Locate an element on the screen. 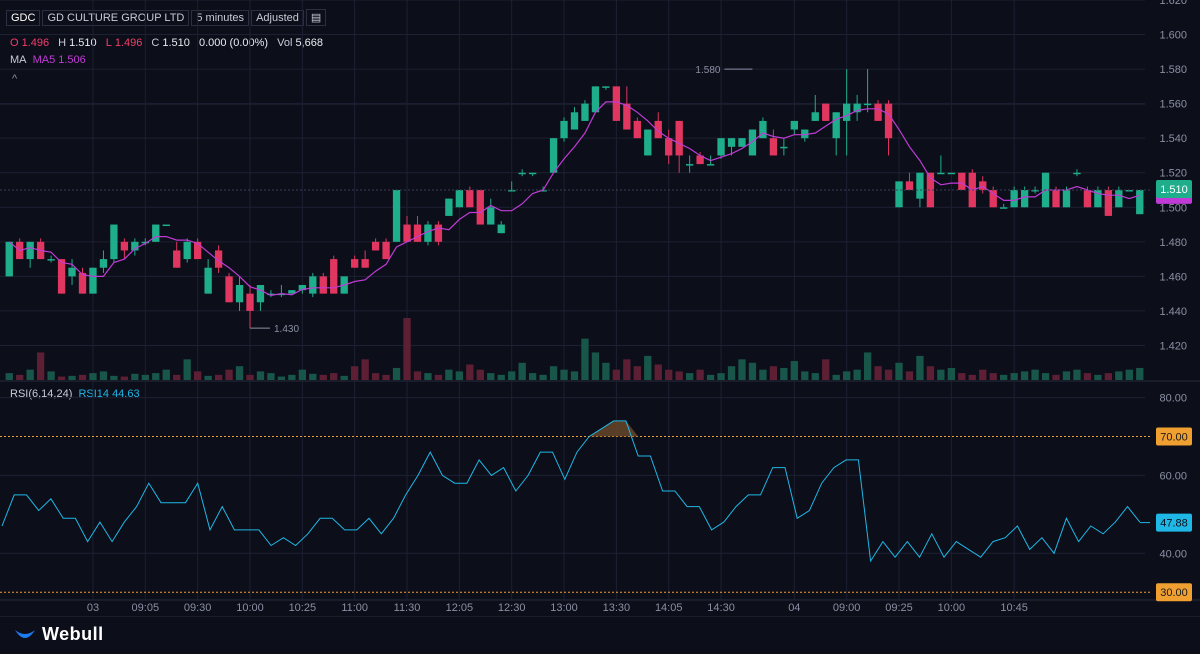  ma-readout: MA MA5 1.506 is located at coordinates (48, 60).